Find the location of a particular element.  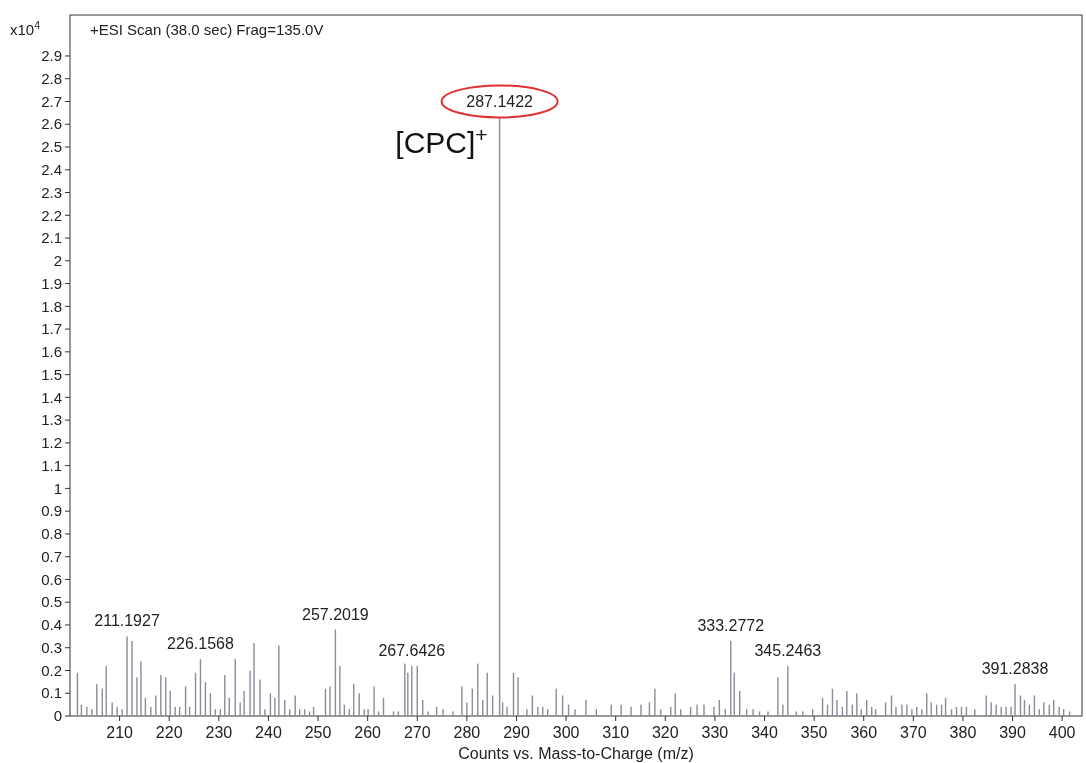

y-tick-label: 0.2 is located at coordinates (51, 670).